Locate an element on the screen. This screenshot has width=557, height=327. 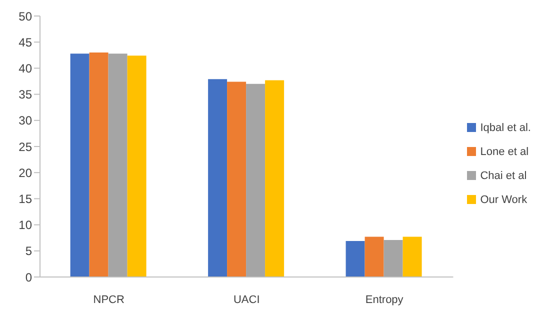
y-tick-label: 50 is located at coordinates (25, 16).